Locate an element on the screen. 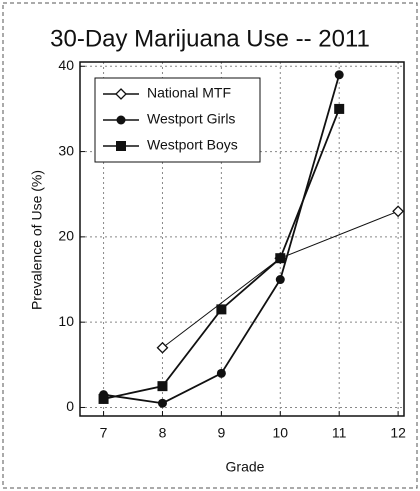 This screenshot has width=420, height=491. x-tick-label: 7 is located at coordinates (104, 433).